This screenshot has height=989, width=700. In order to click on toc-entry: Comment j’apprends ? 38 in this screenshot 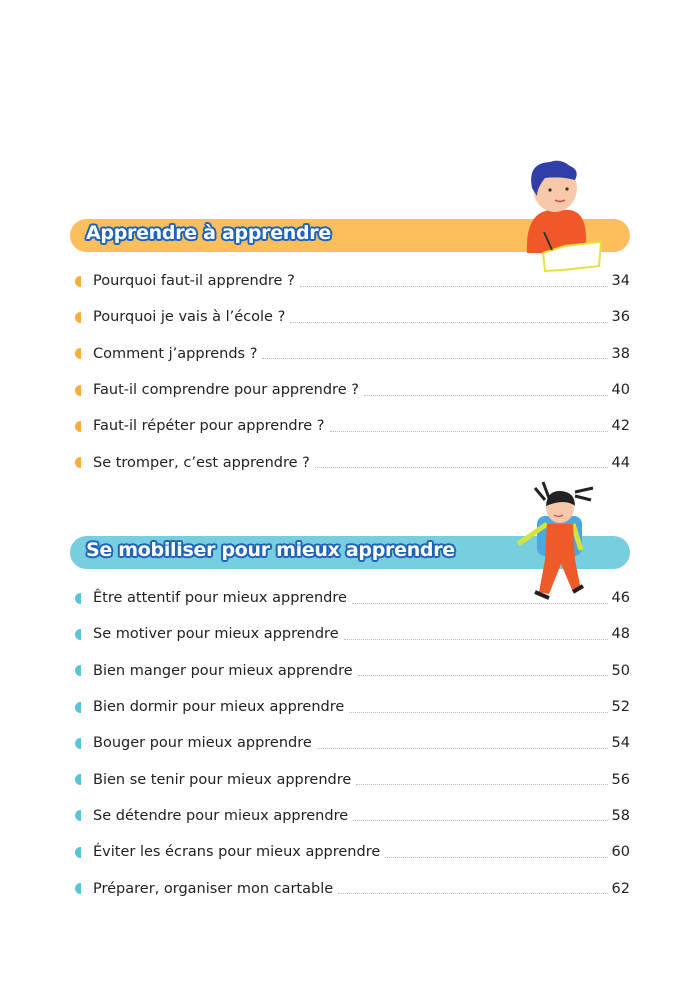, I will do `click(352, 354)`.